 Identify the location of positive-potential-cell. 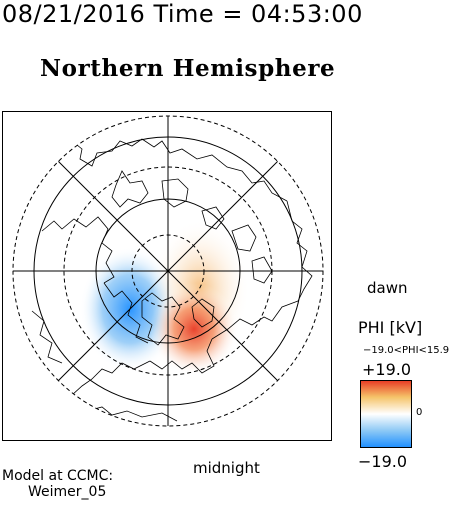
(194, 329).